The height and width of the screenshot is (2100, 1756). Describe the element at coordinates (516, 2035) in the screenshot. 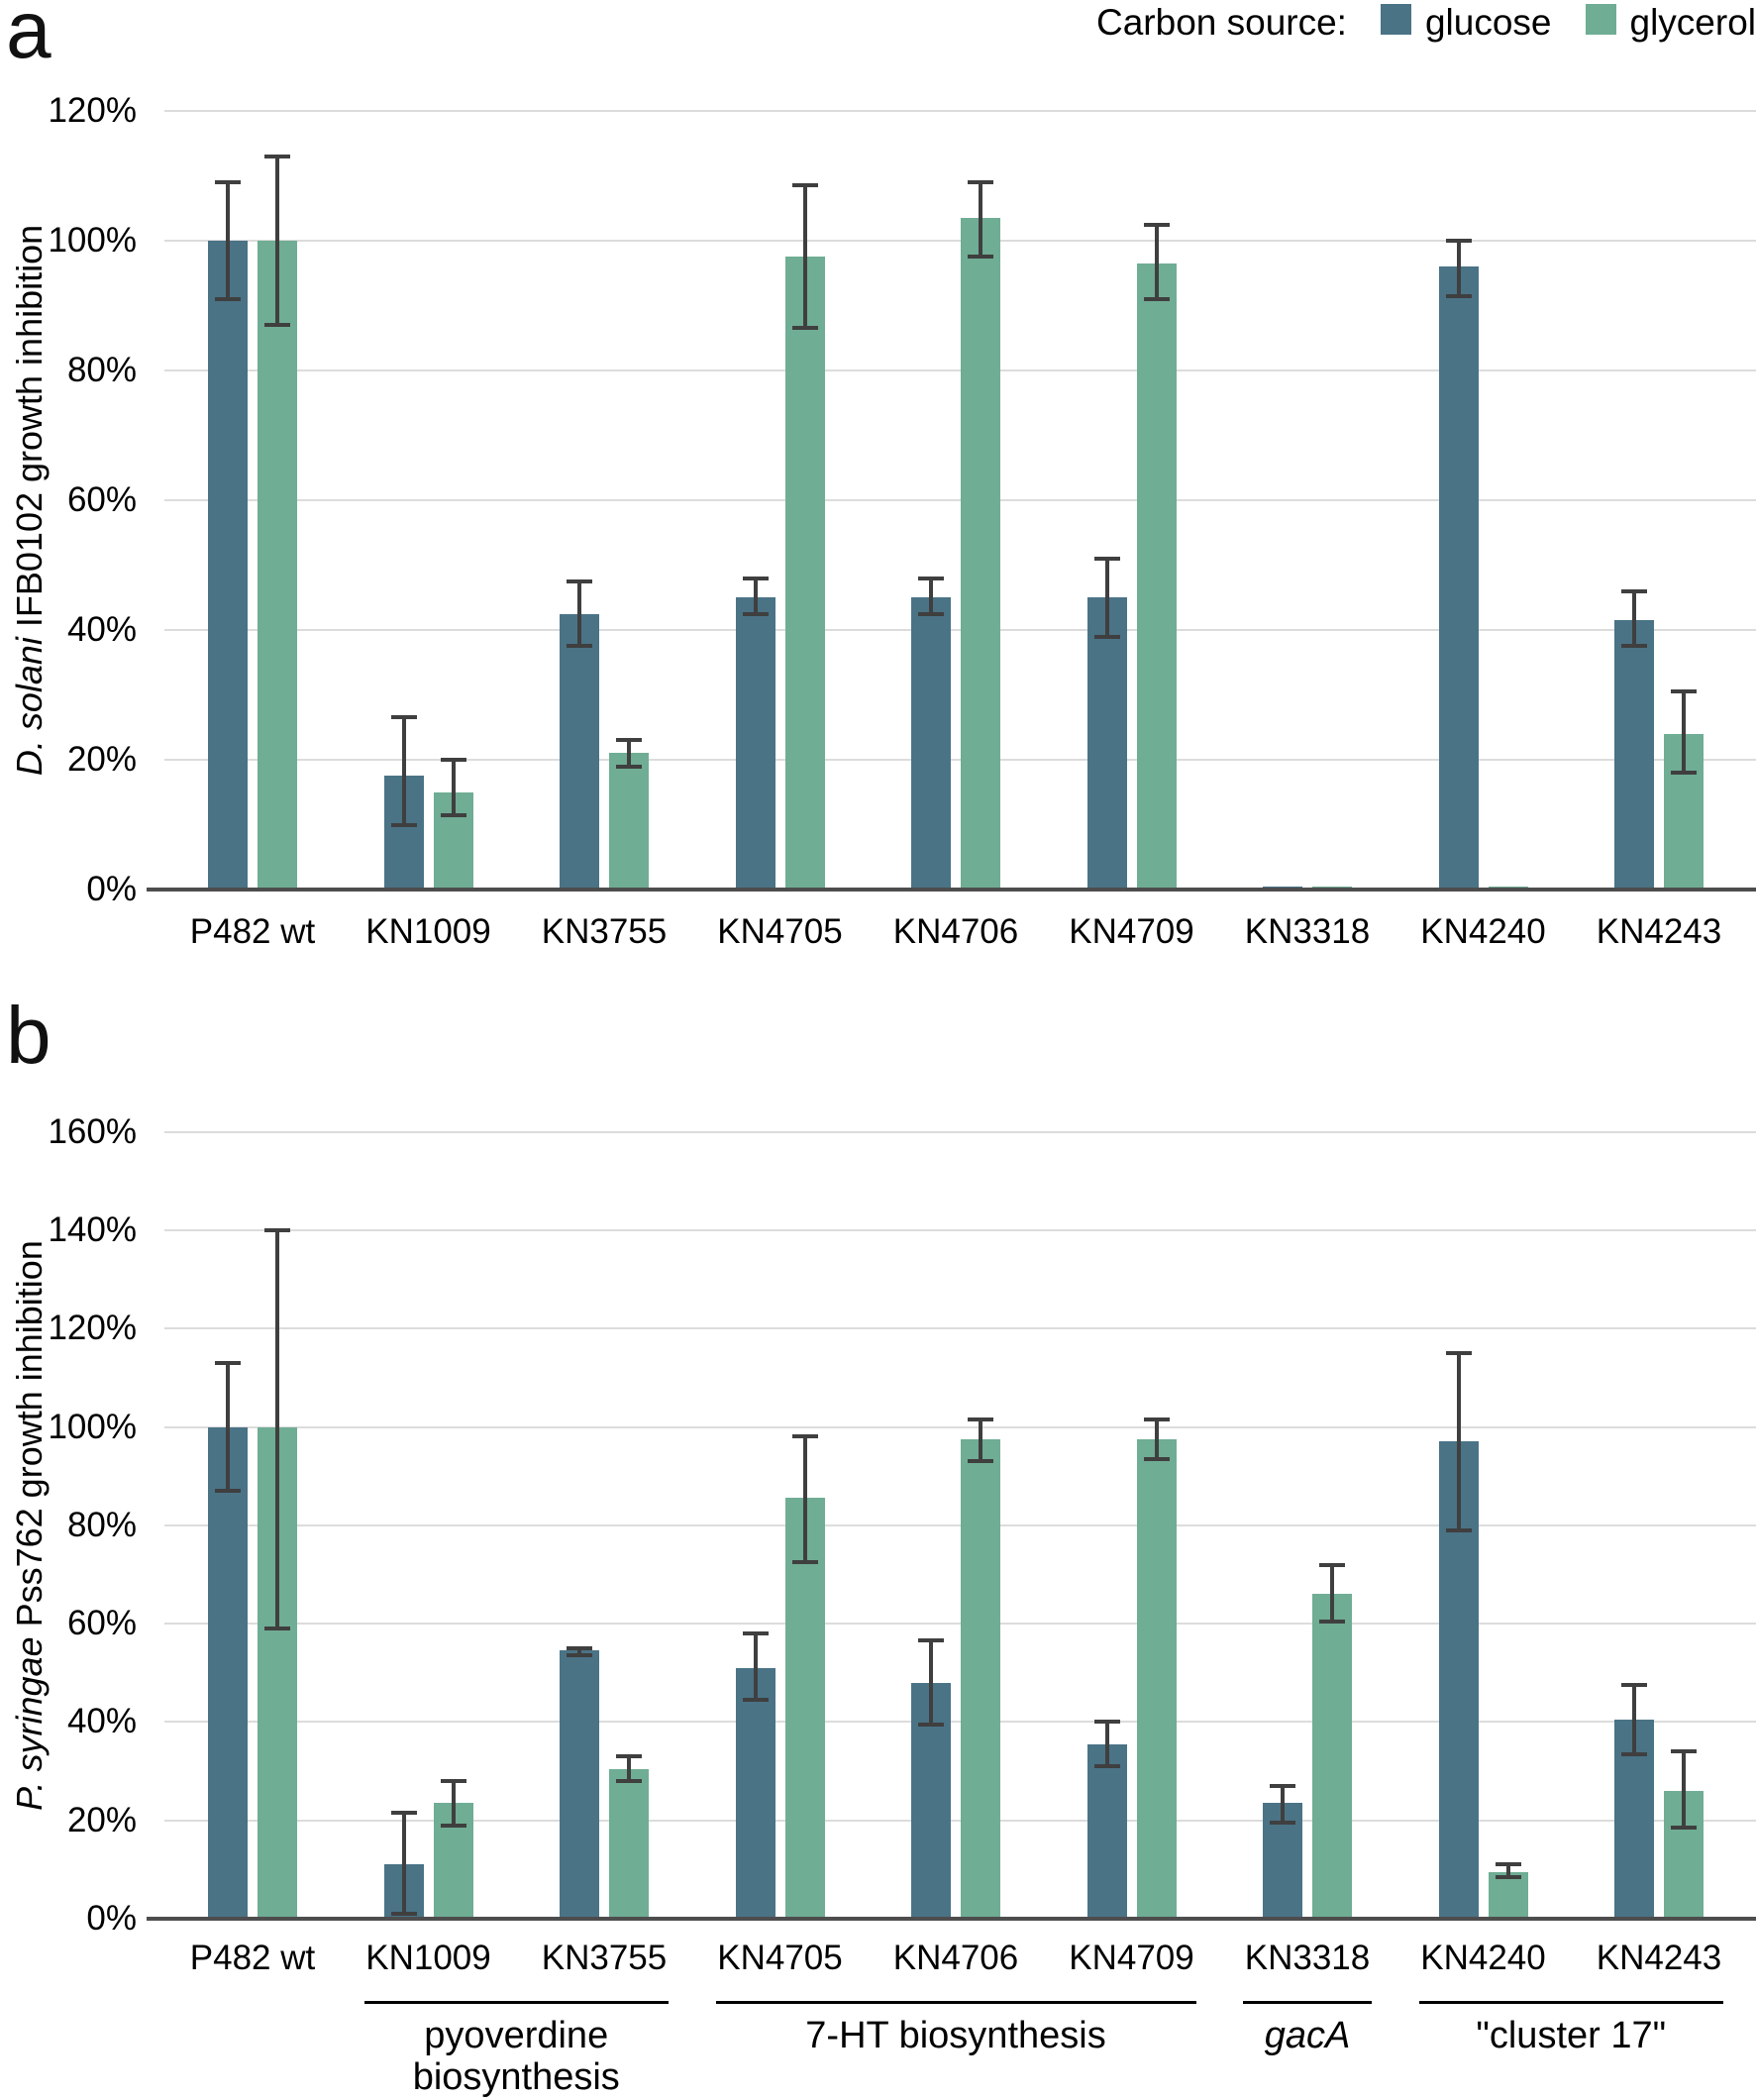

I see `group-label-line: pyoverdine` at that location.